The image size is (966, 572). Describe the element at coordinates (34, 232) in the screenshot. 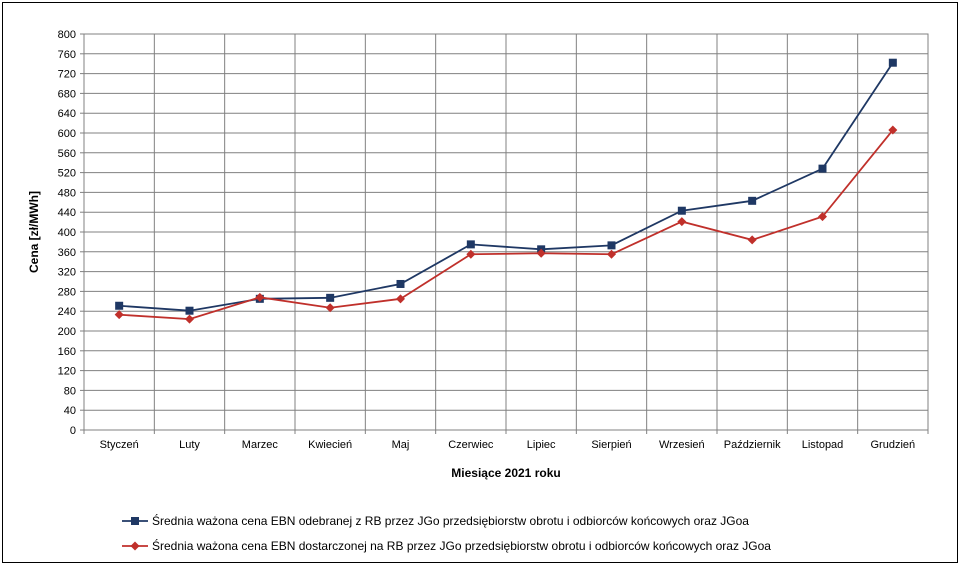

I see `y-axis-title: Cena [zł/MWh]` at that location.